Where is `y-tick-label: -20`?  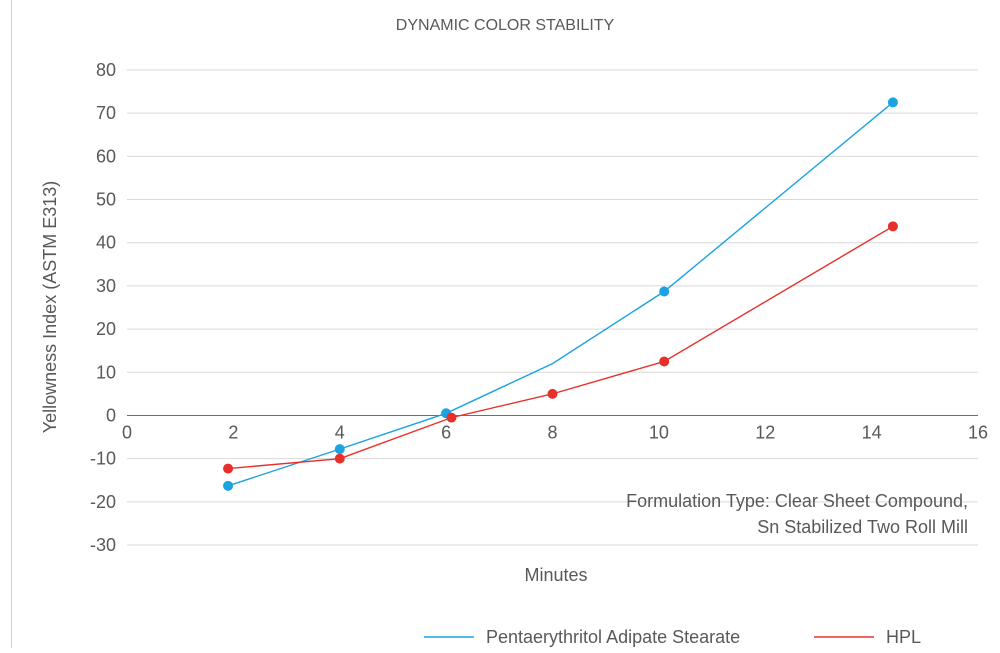 y-tick-label: -20 is located at coordinates (103, 502).